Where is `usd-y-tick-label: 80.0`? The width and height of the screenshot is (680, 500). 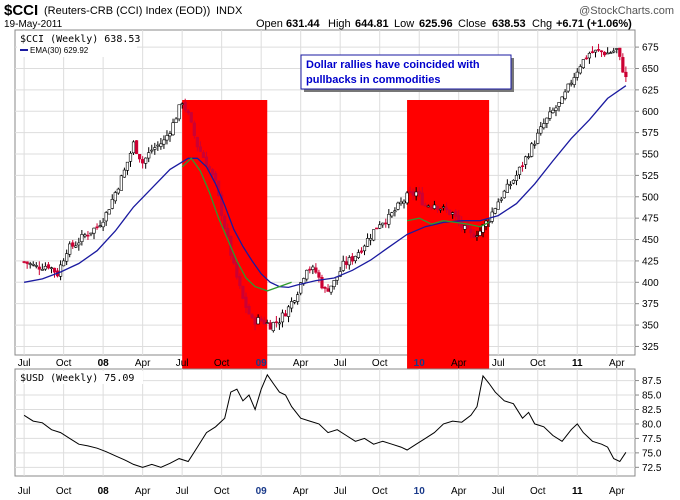 usd-y-tick-label: 80.0 is located at coordinates (652, 424).